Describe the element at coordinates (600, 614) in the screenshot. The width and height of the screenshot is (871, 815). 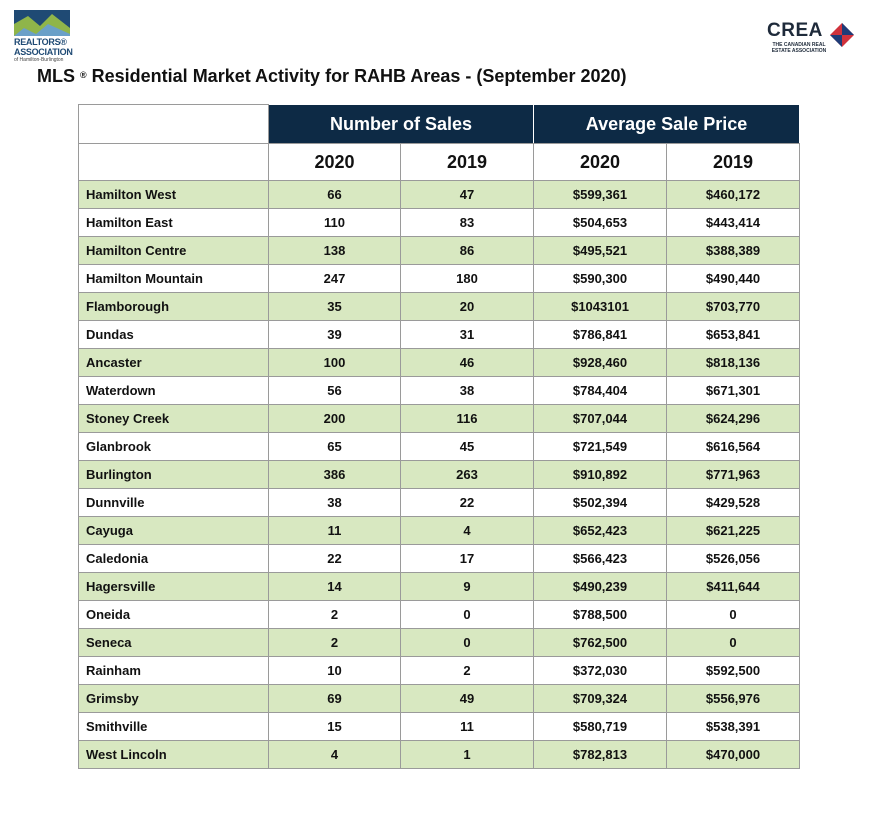
I see `price-2020-cell: $788,500` at that location.